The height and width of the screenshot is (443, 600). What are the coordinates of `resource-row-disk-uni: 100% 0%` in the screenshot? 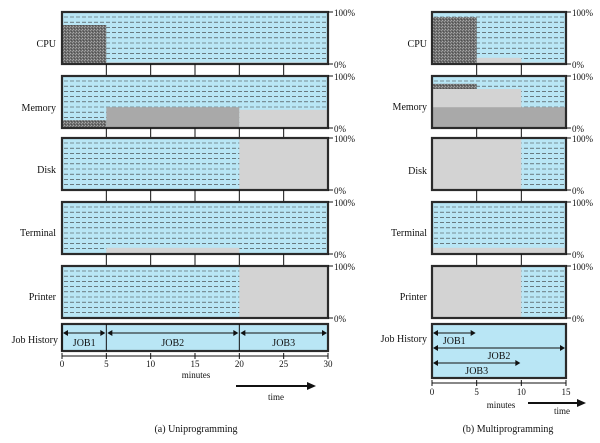 It's located at (208, 168).